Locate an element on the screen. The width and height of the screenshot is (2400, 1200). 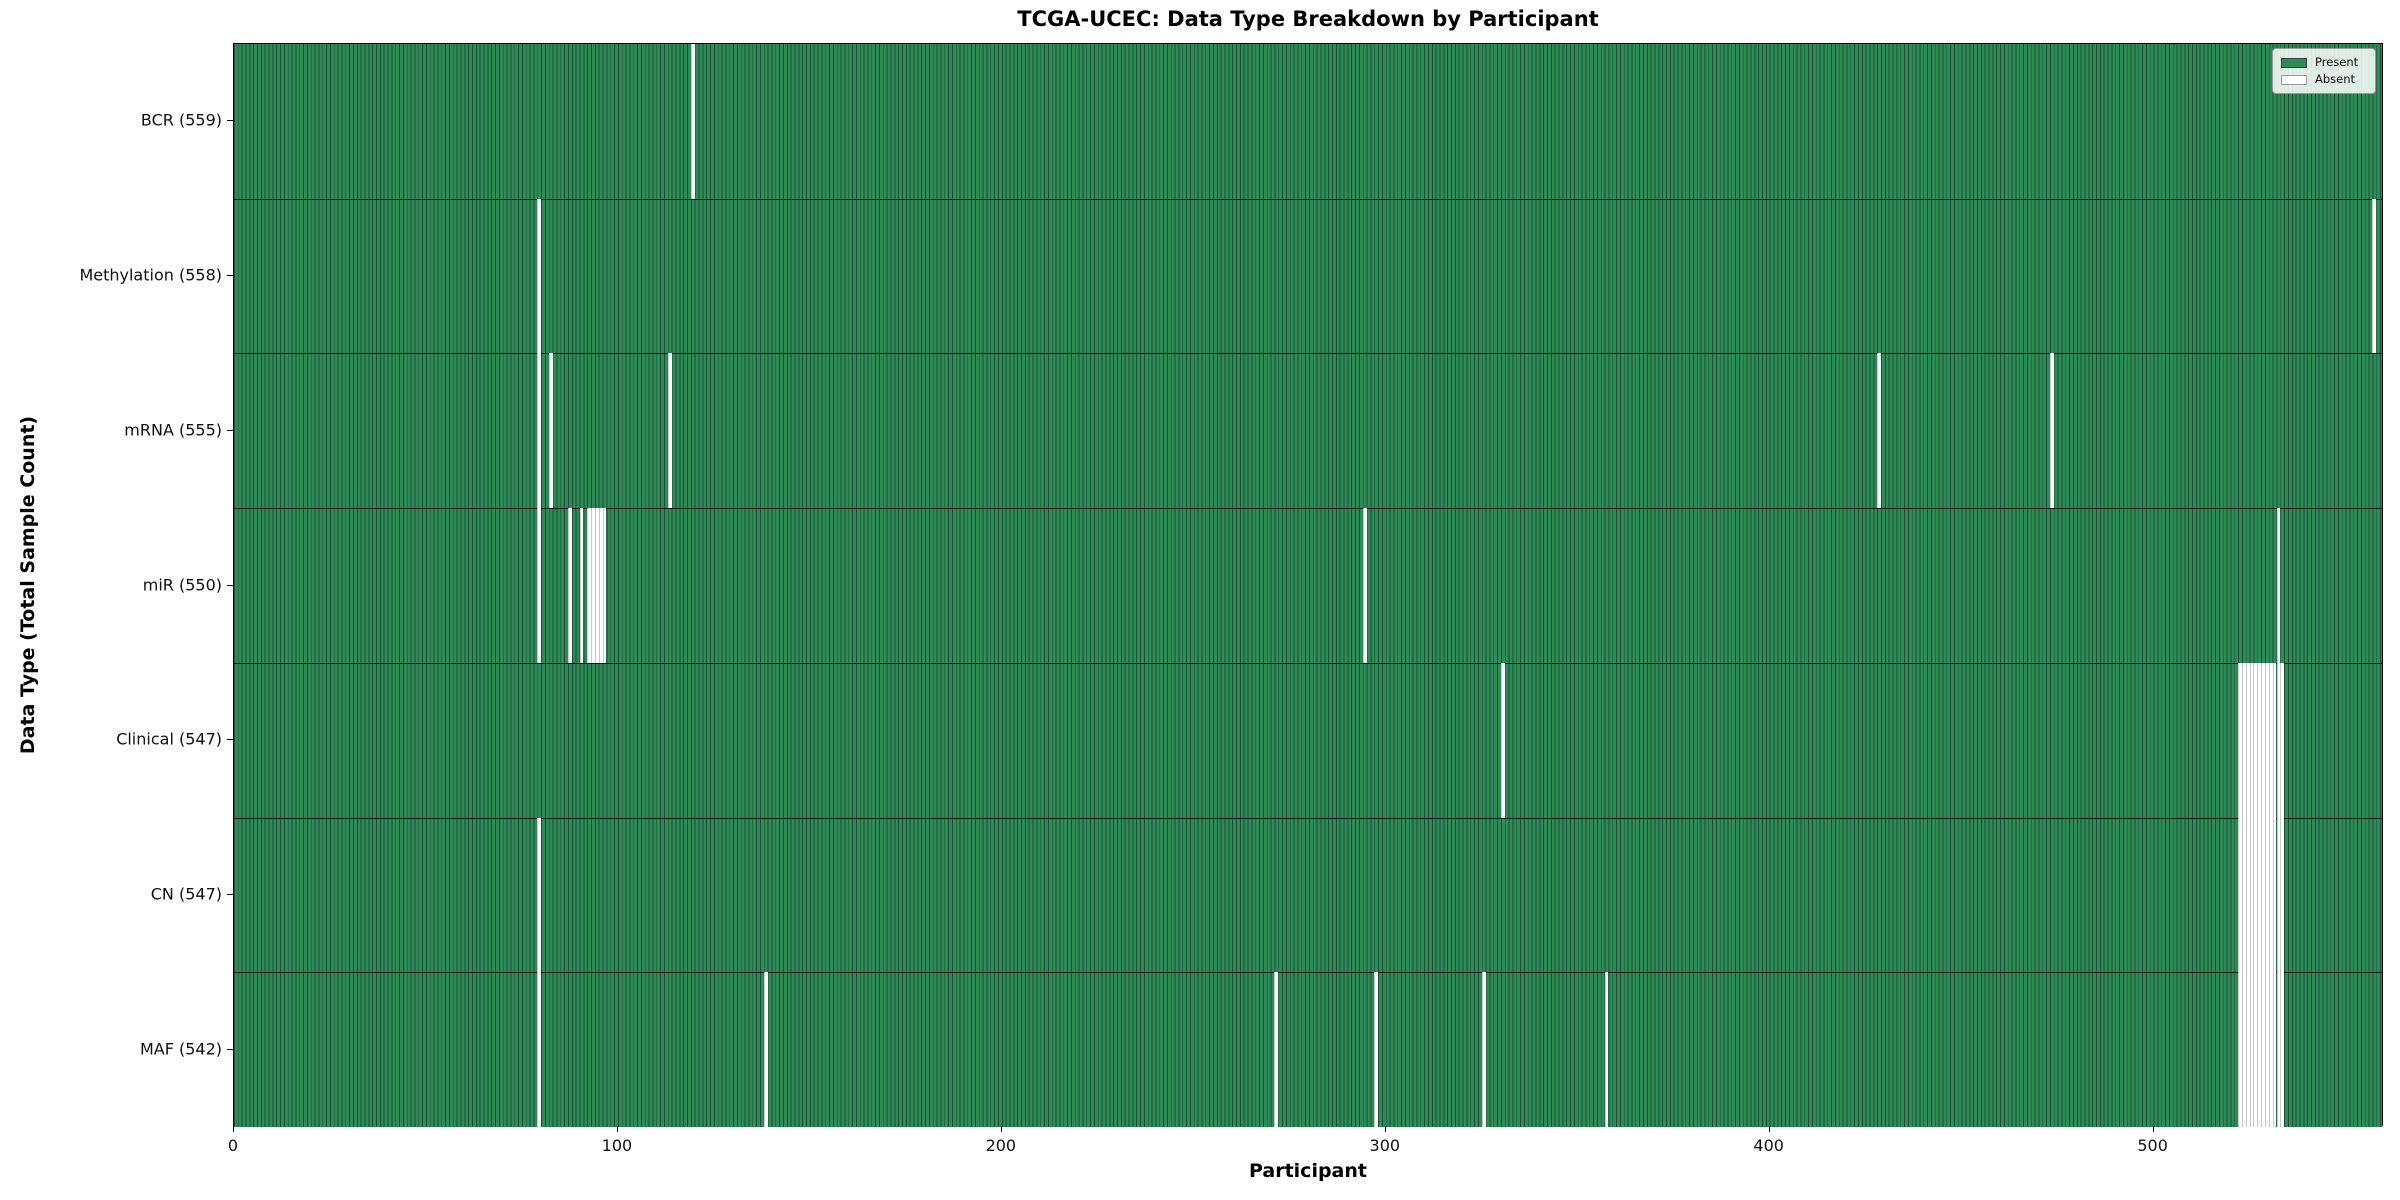
y-tick-label-miR: miR (550) is located at coordinates (182, 584).